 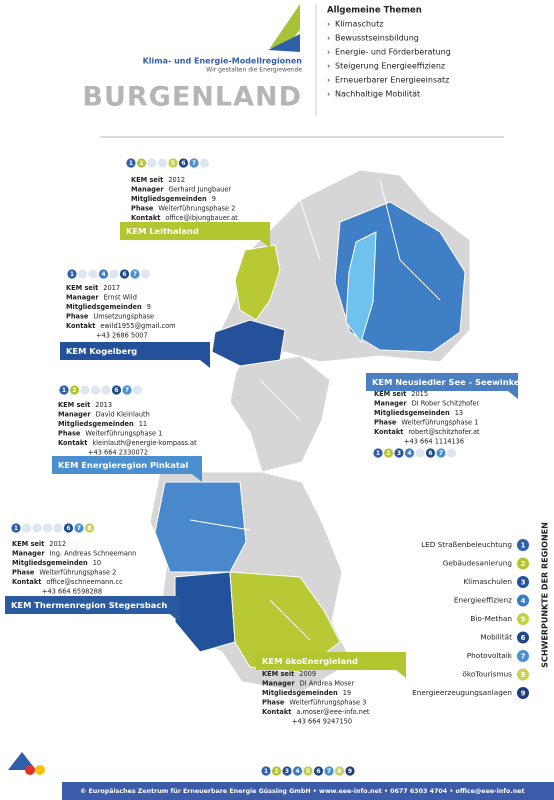 I want to click on detail-value: 2017, so click(x=111, y=288).